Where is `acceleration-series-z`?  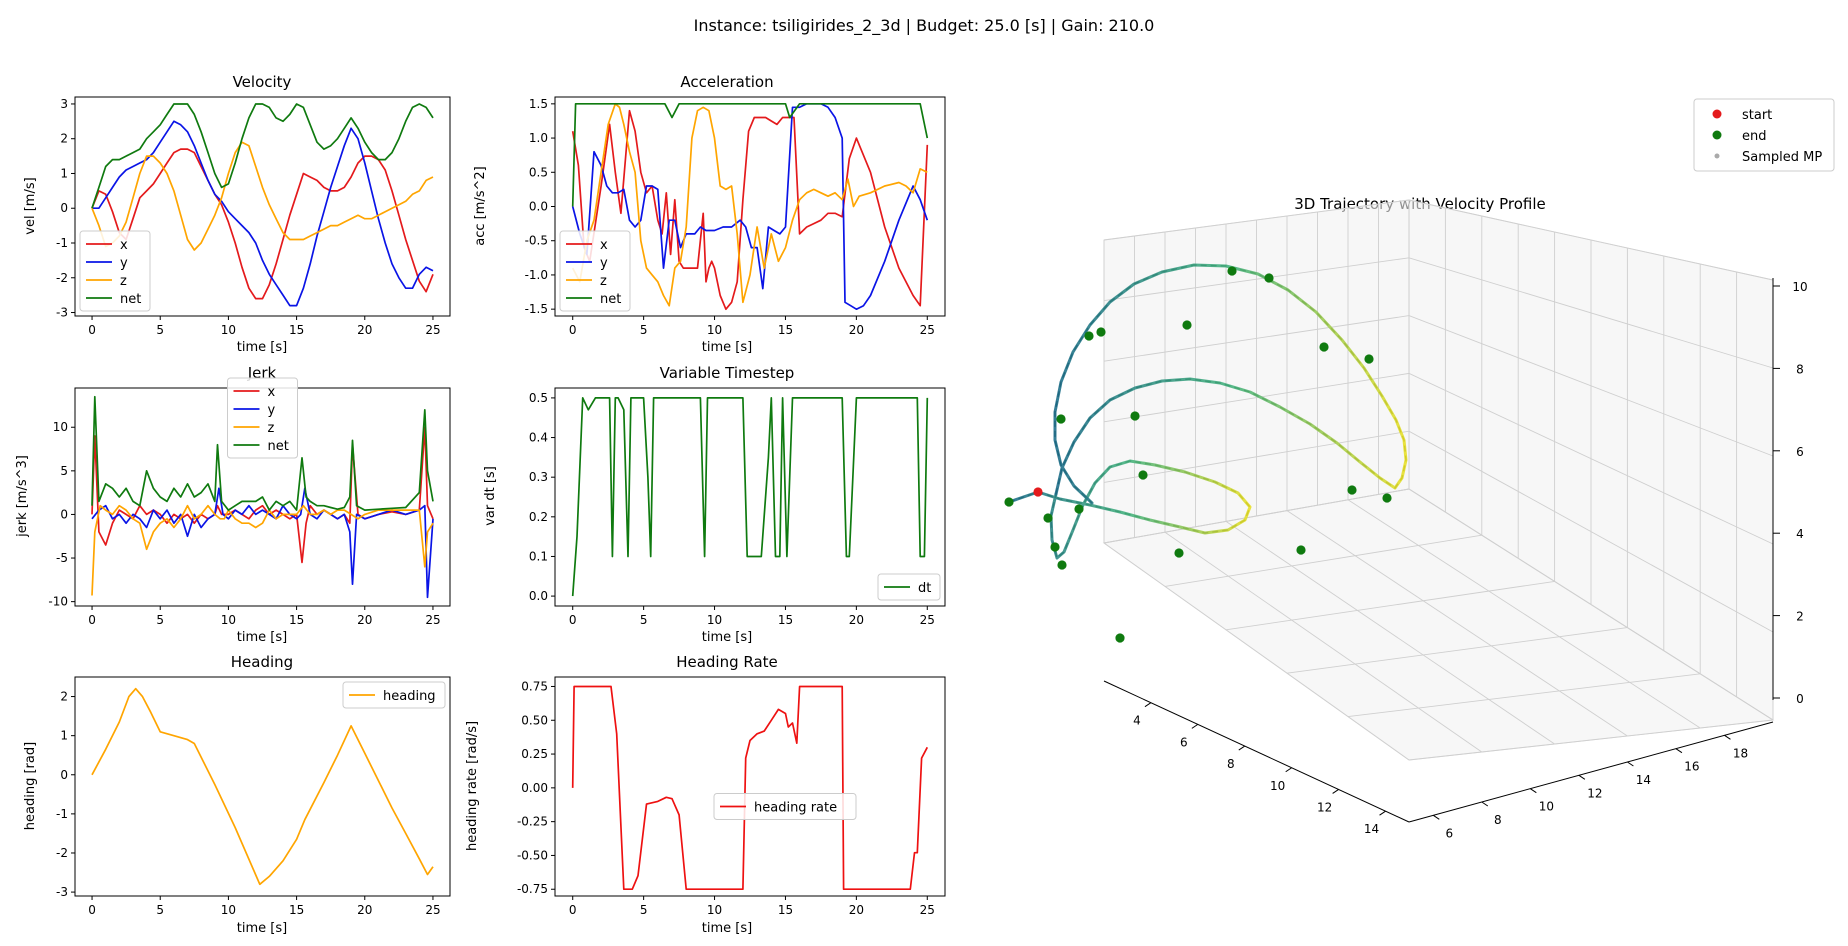
acceleration-series-z is located at coordinates (749, 204).